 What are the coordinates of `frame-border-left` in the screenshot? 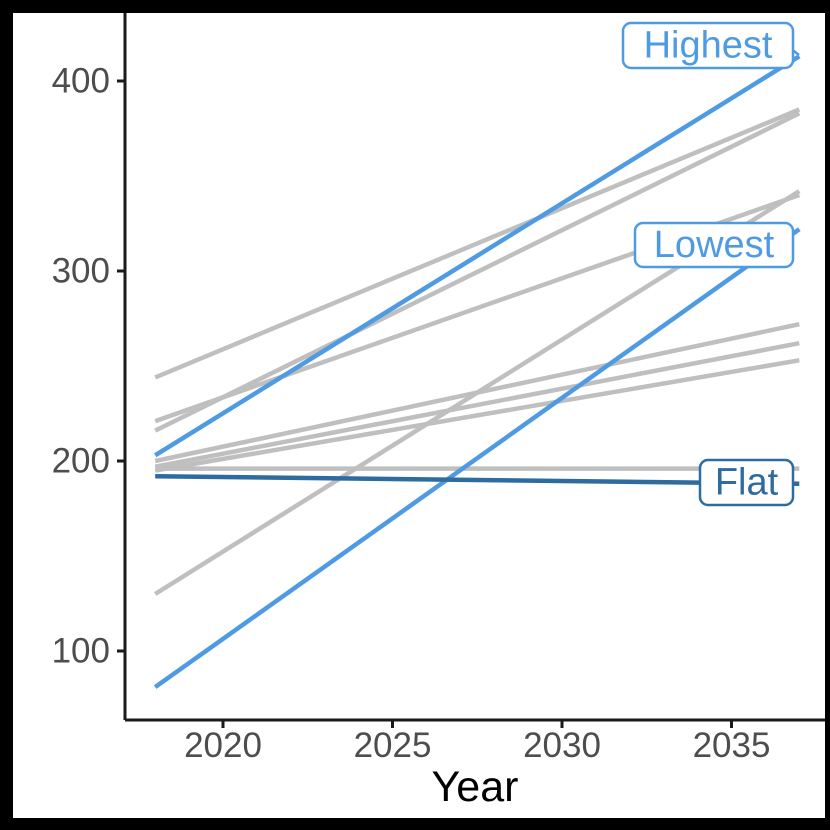 It's located at (6, 415).